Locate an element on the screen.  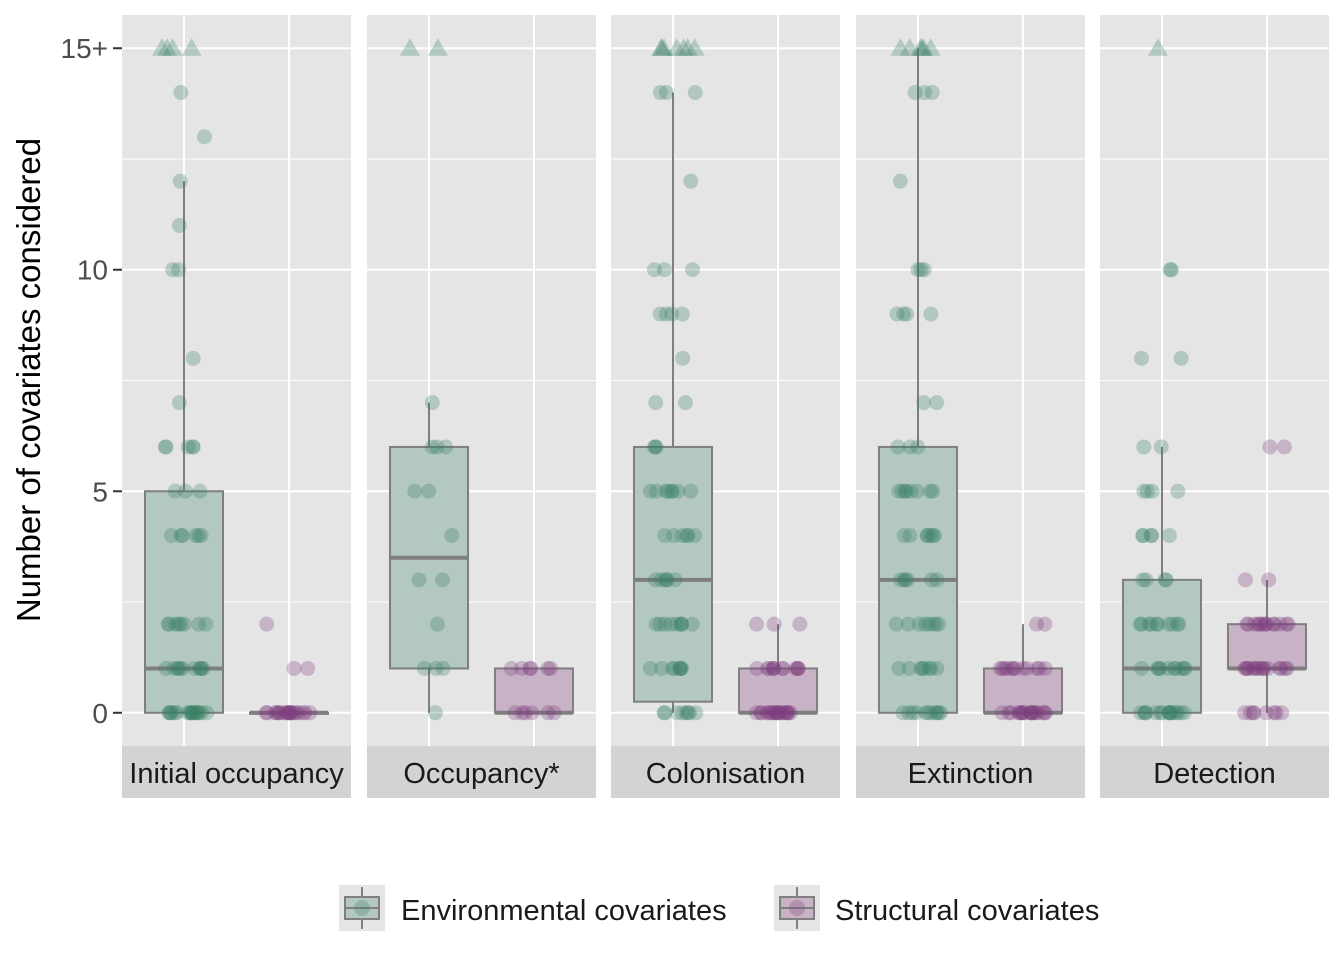
legend-label: Structural covariates is located at coordinates (967, 911).